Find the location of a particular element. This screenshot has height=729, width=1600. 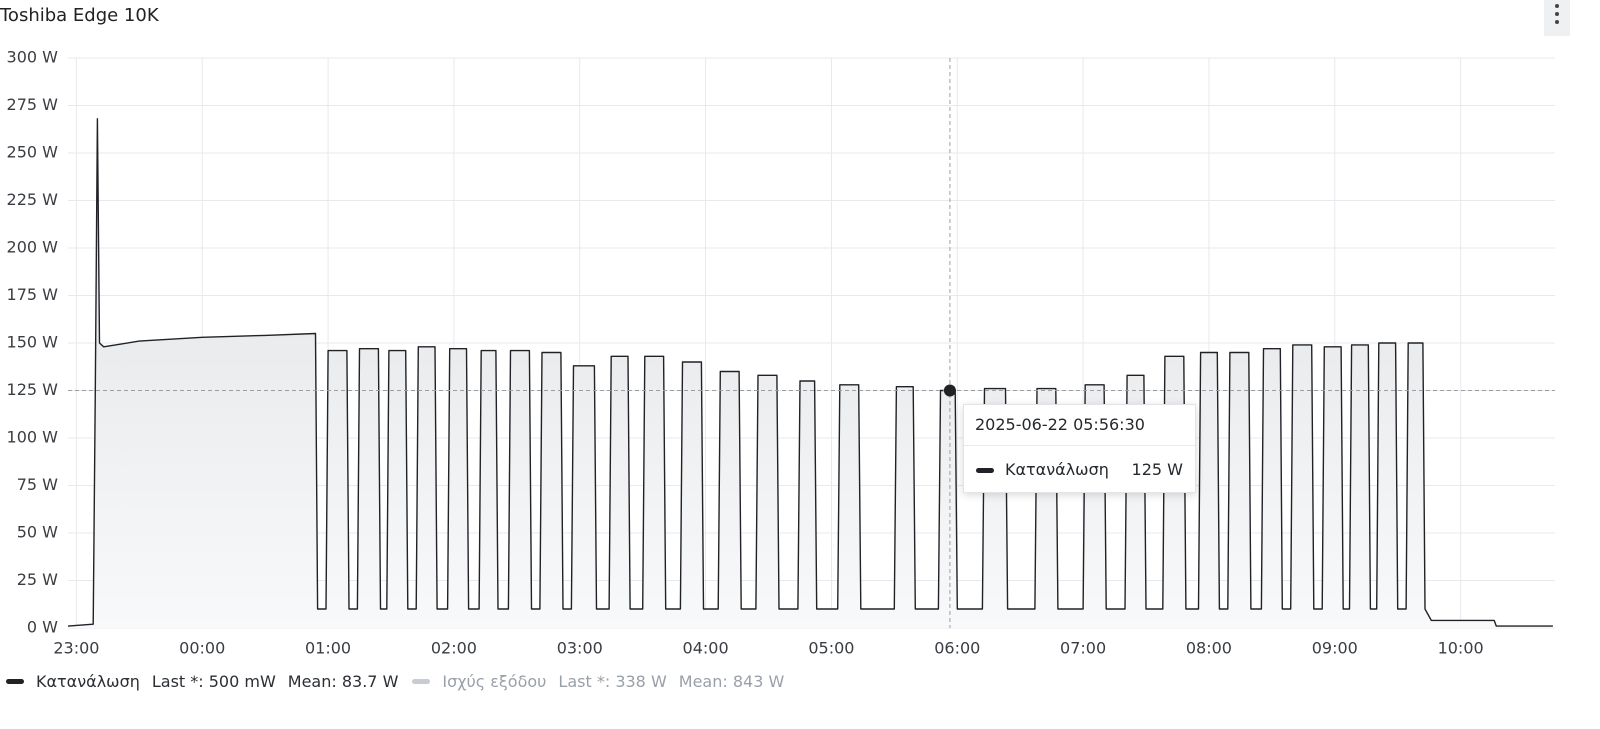

x-tick-label: 00:00 is located at coordinates (202, 648).